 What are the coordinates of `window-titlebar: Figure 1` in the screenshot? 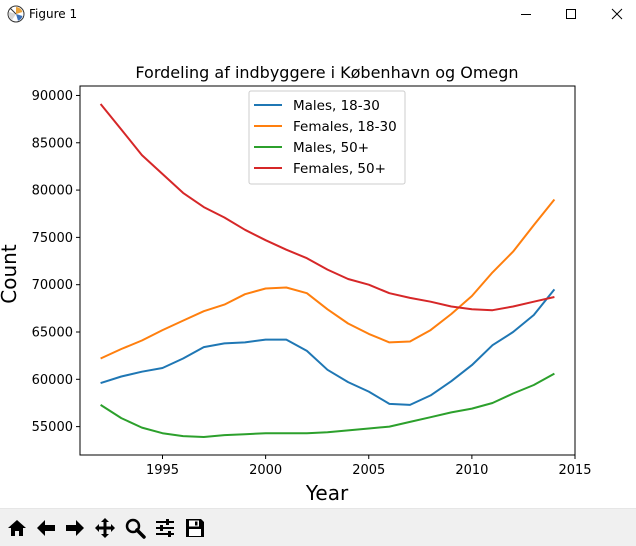 It's located at (318, 15).